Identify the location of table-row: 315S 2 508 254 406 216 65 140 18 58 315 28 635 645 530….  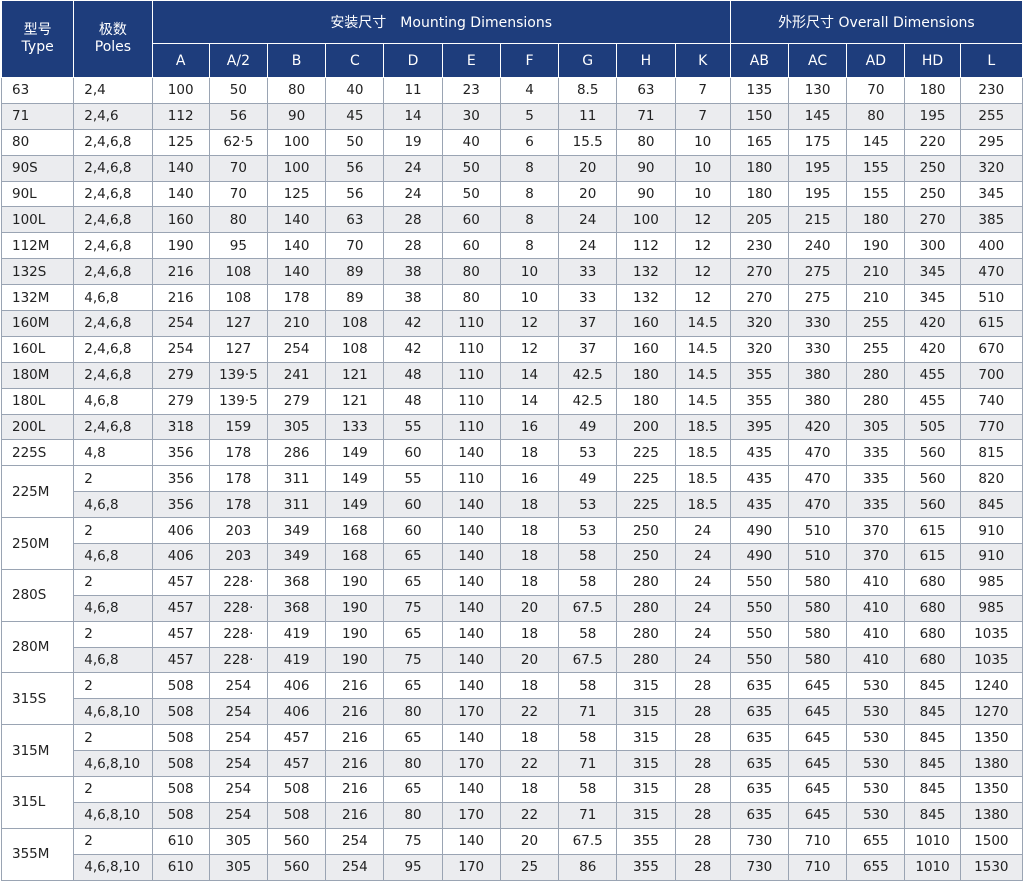
(512, 699).